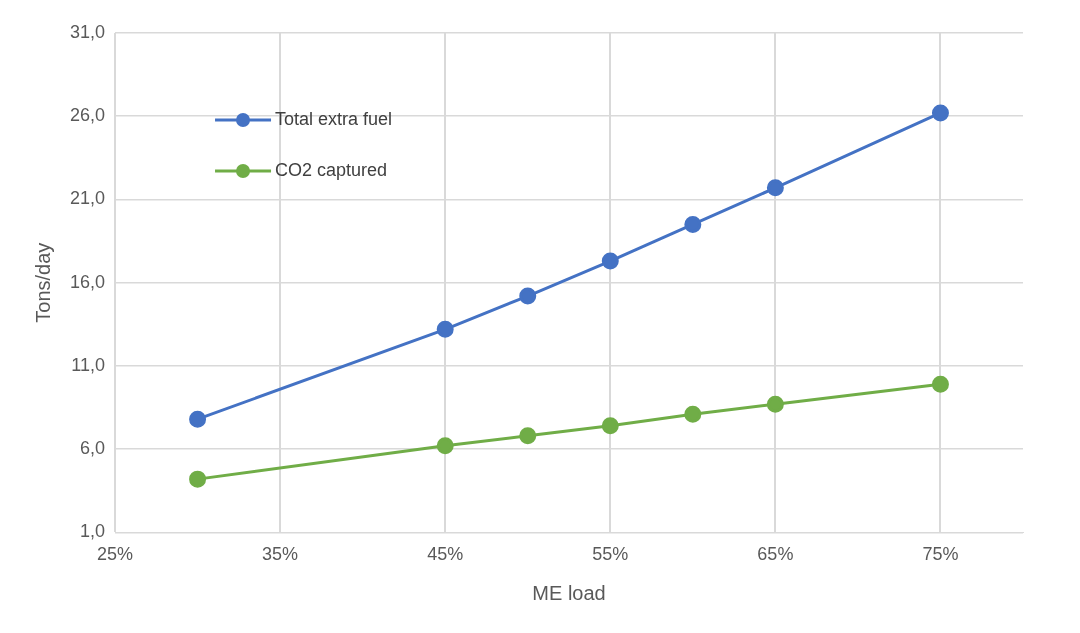 Image resolution: width=1080 pixels, height=633 pixels. What do you see at coordinates (331, 169) in the screenshot?
I see `legend-label: CO2 captured` at bounding box center [331, 169].